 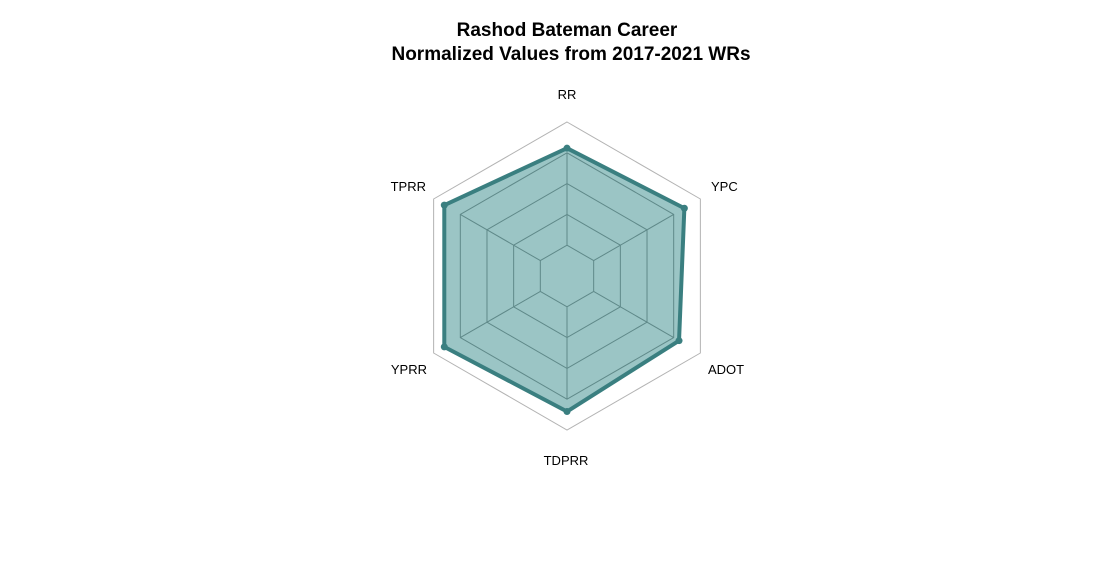 What do you see at coordinates (567, 94) in the screenshot?
I see `axis-label-rr: RR` at bounding box center [567, 94].